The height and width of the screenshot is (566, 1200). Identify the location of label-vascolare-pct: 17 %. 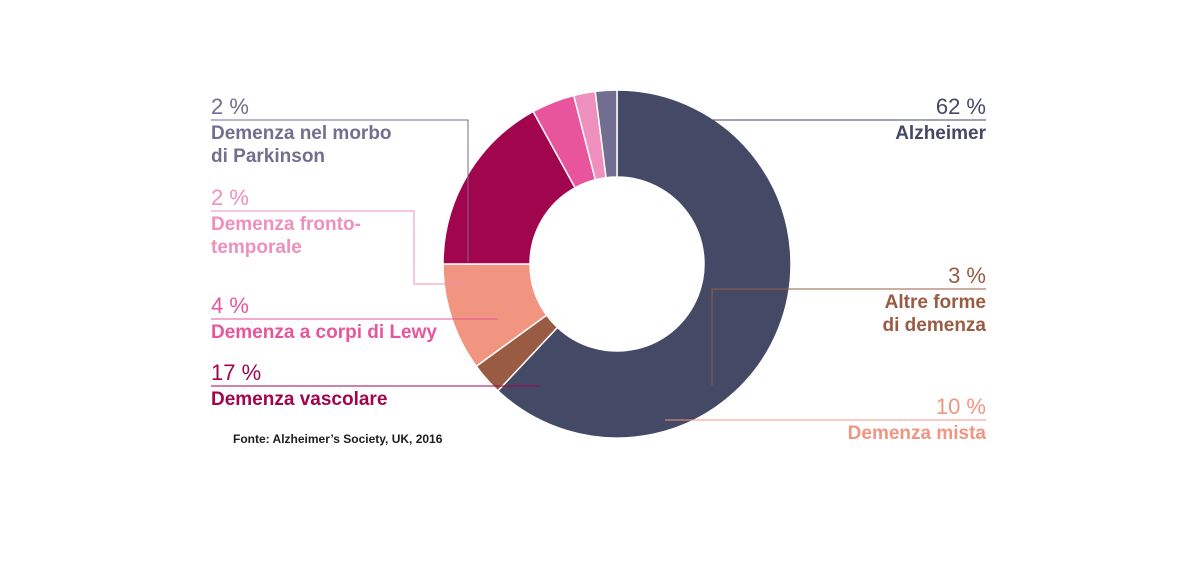
(236, 372).